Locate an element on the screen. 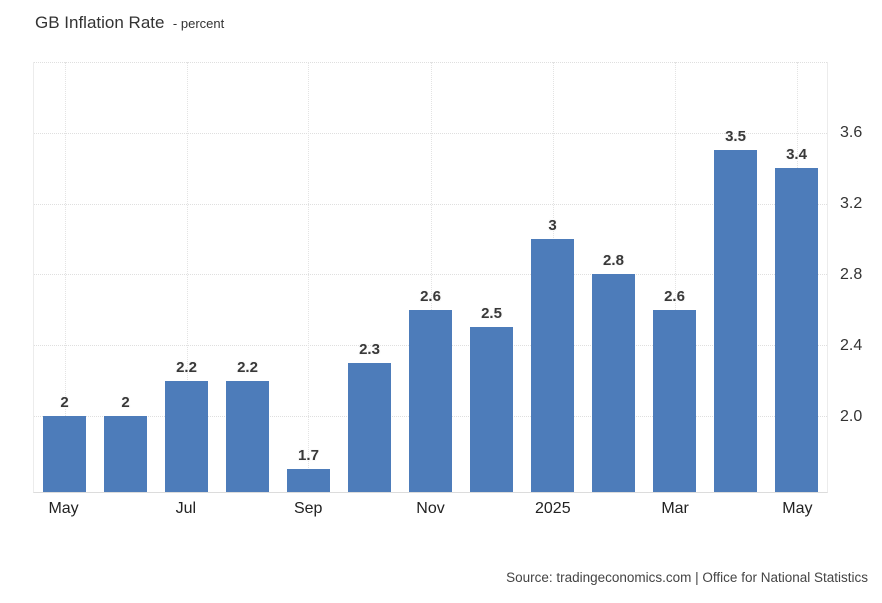  bar-Nov is located at coordinates (430, 400).